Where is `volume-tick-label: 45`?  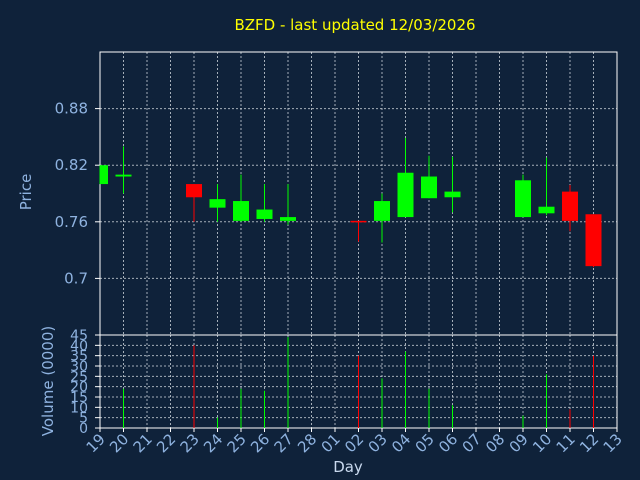 volume-tick-label: 45 is located at coordinates (79, 336).